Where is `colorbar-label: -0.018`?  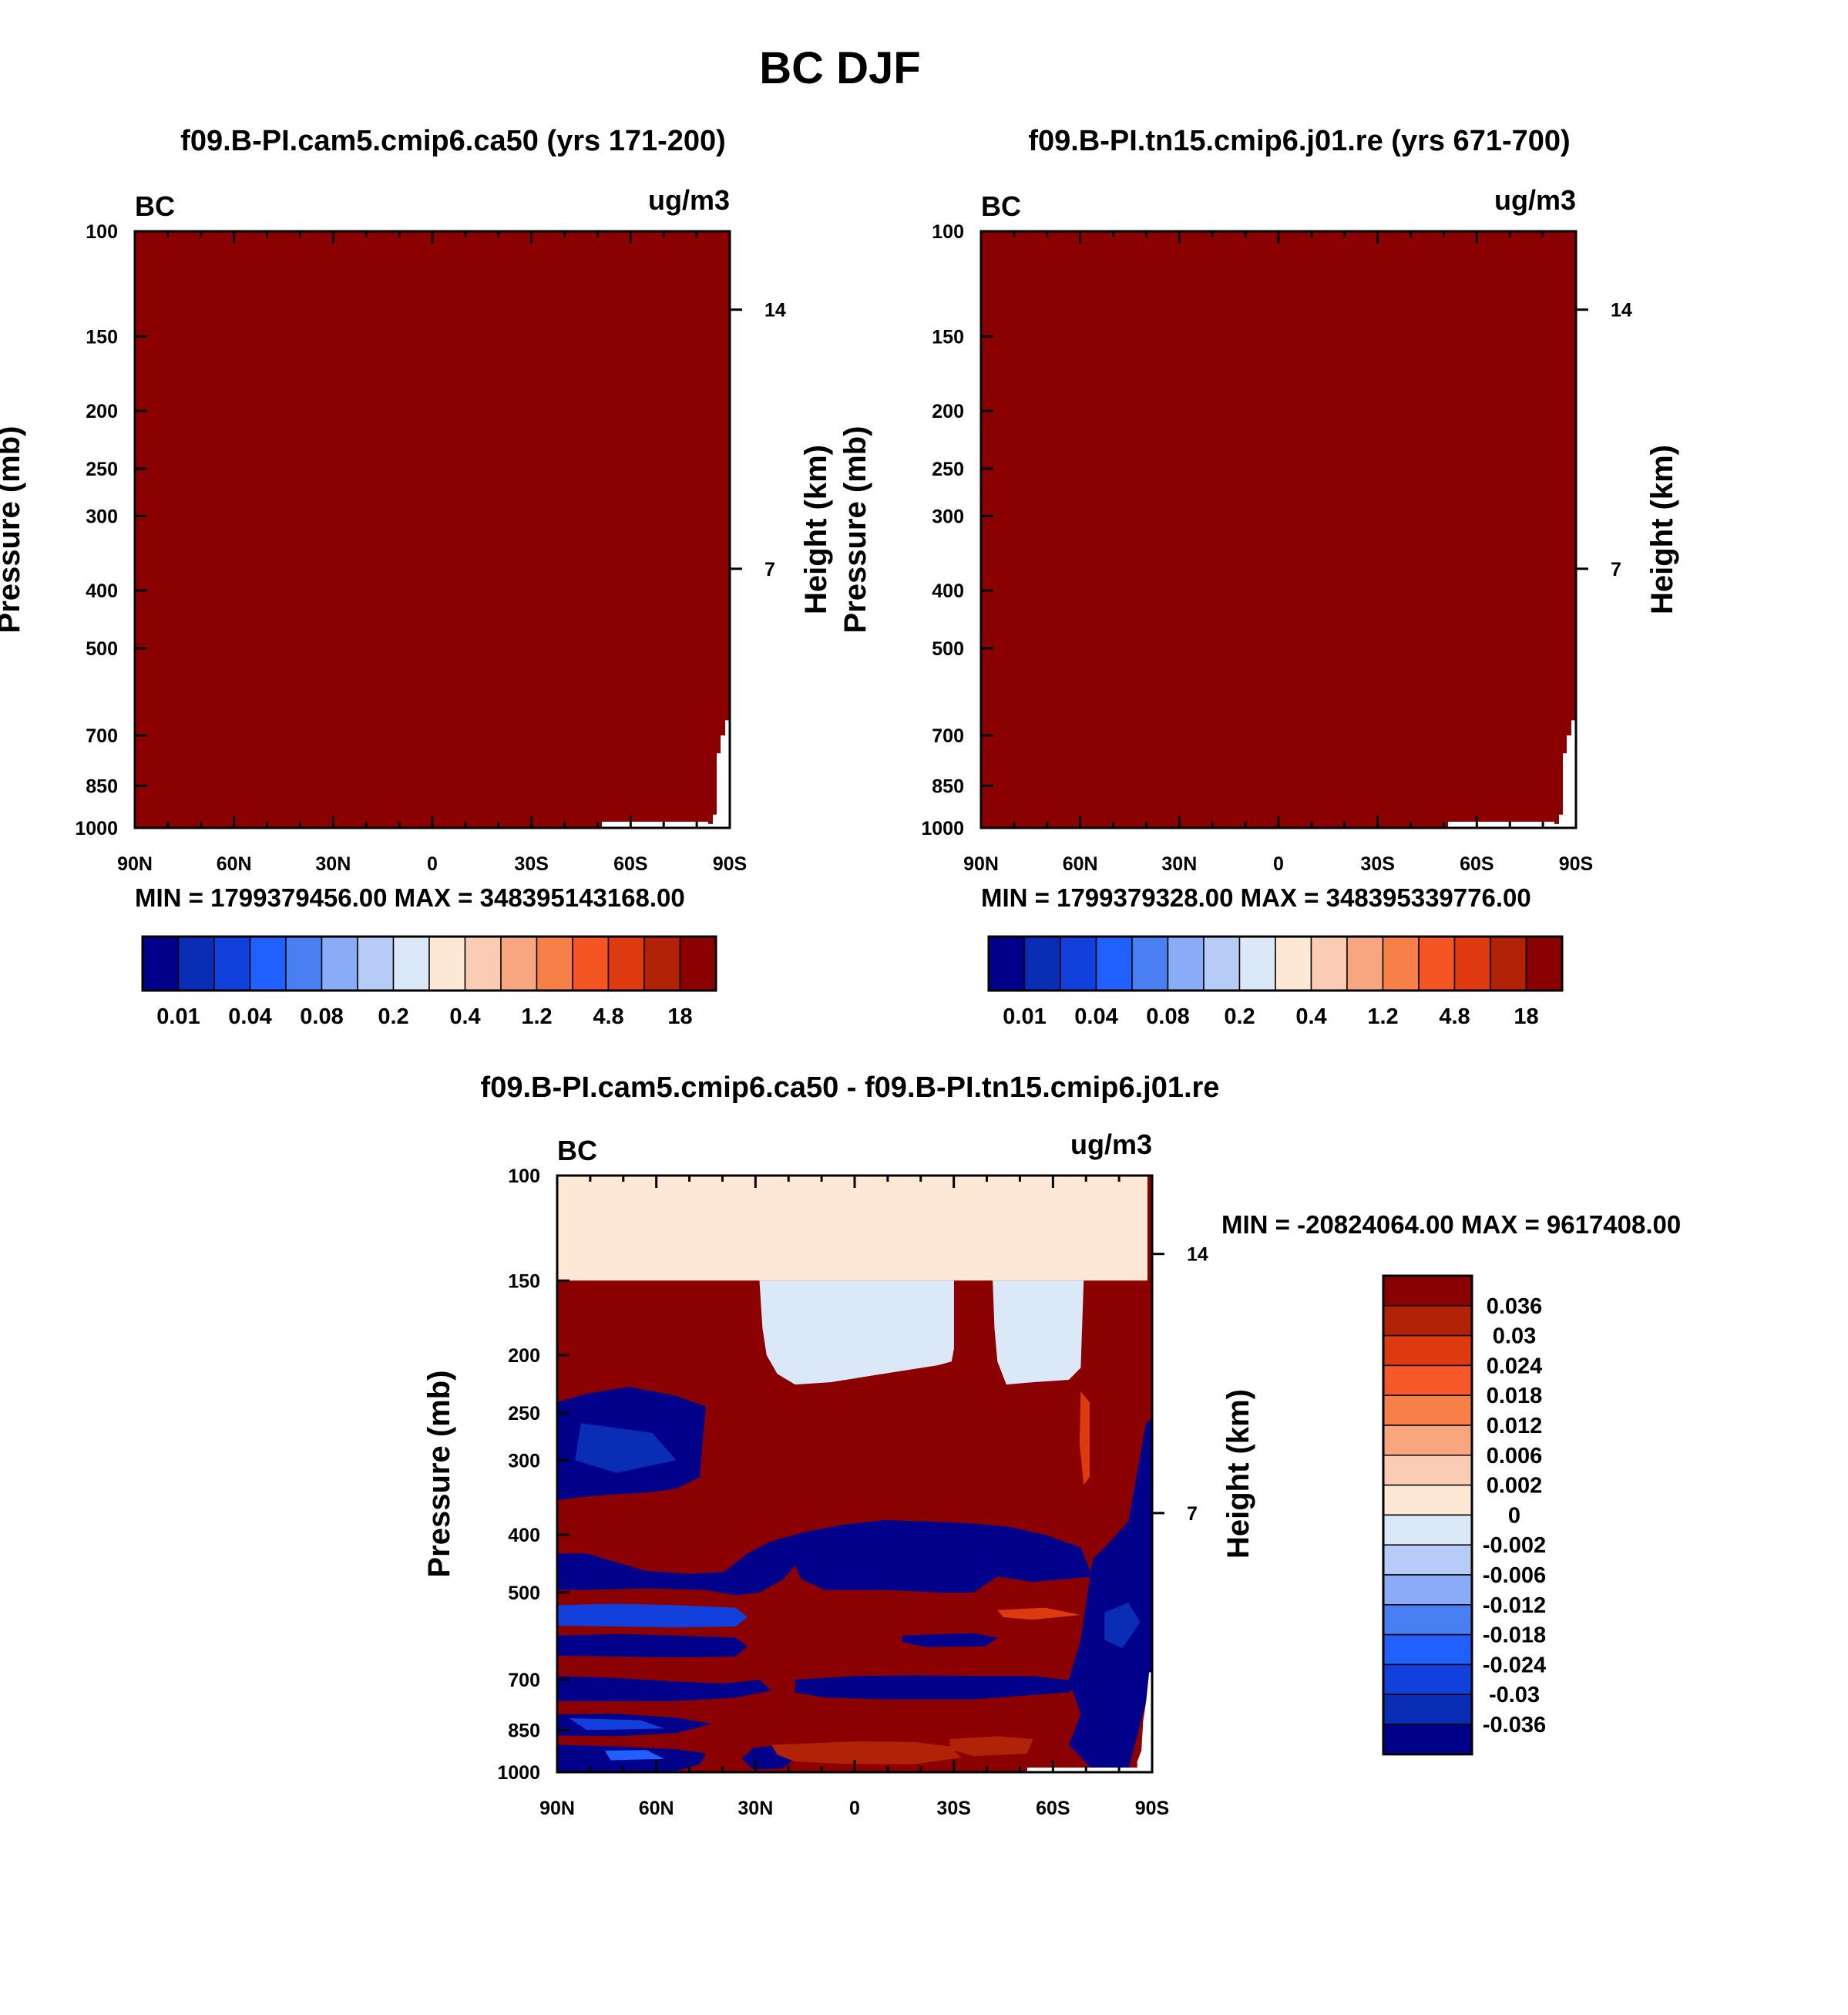
colorbar-label: -0.018 is located at coordinates (1515, 1635).